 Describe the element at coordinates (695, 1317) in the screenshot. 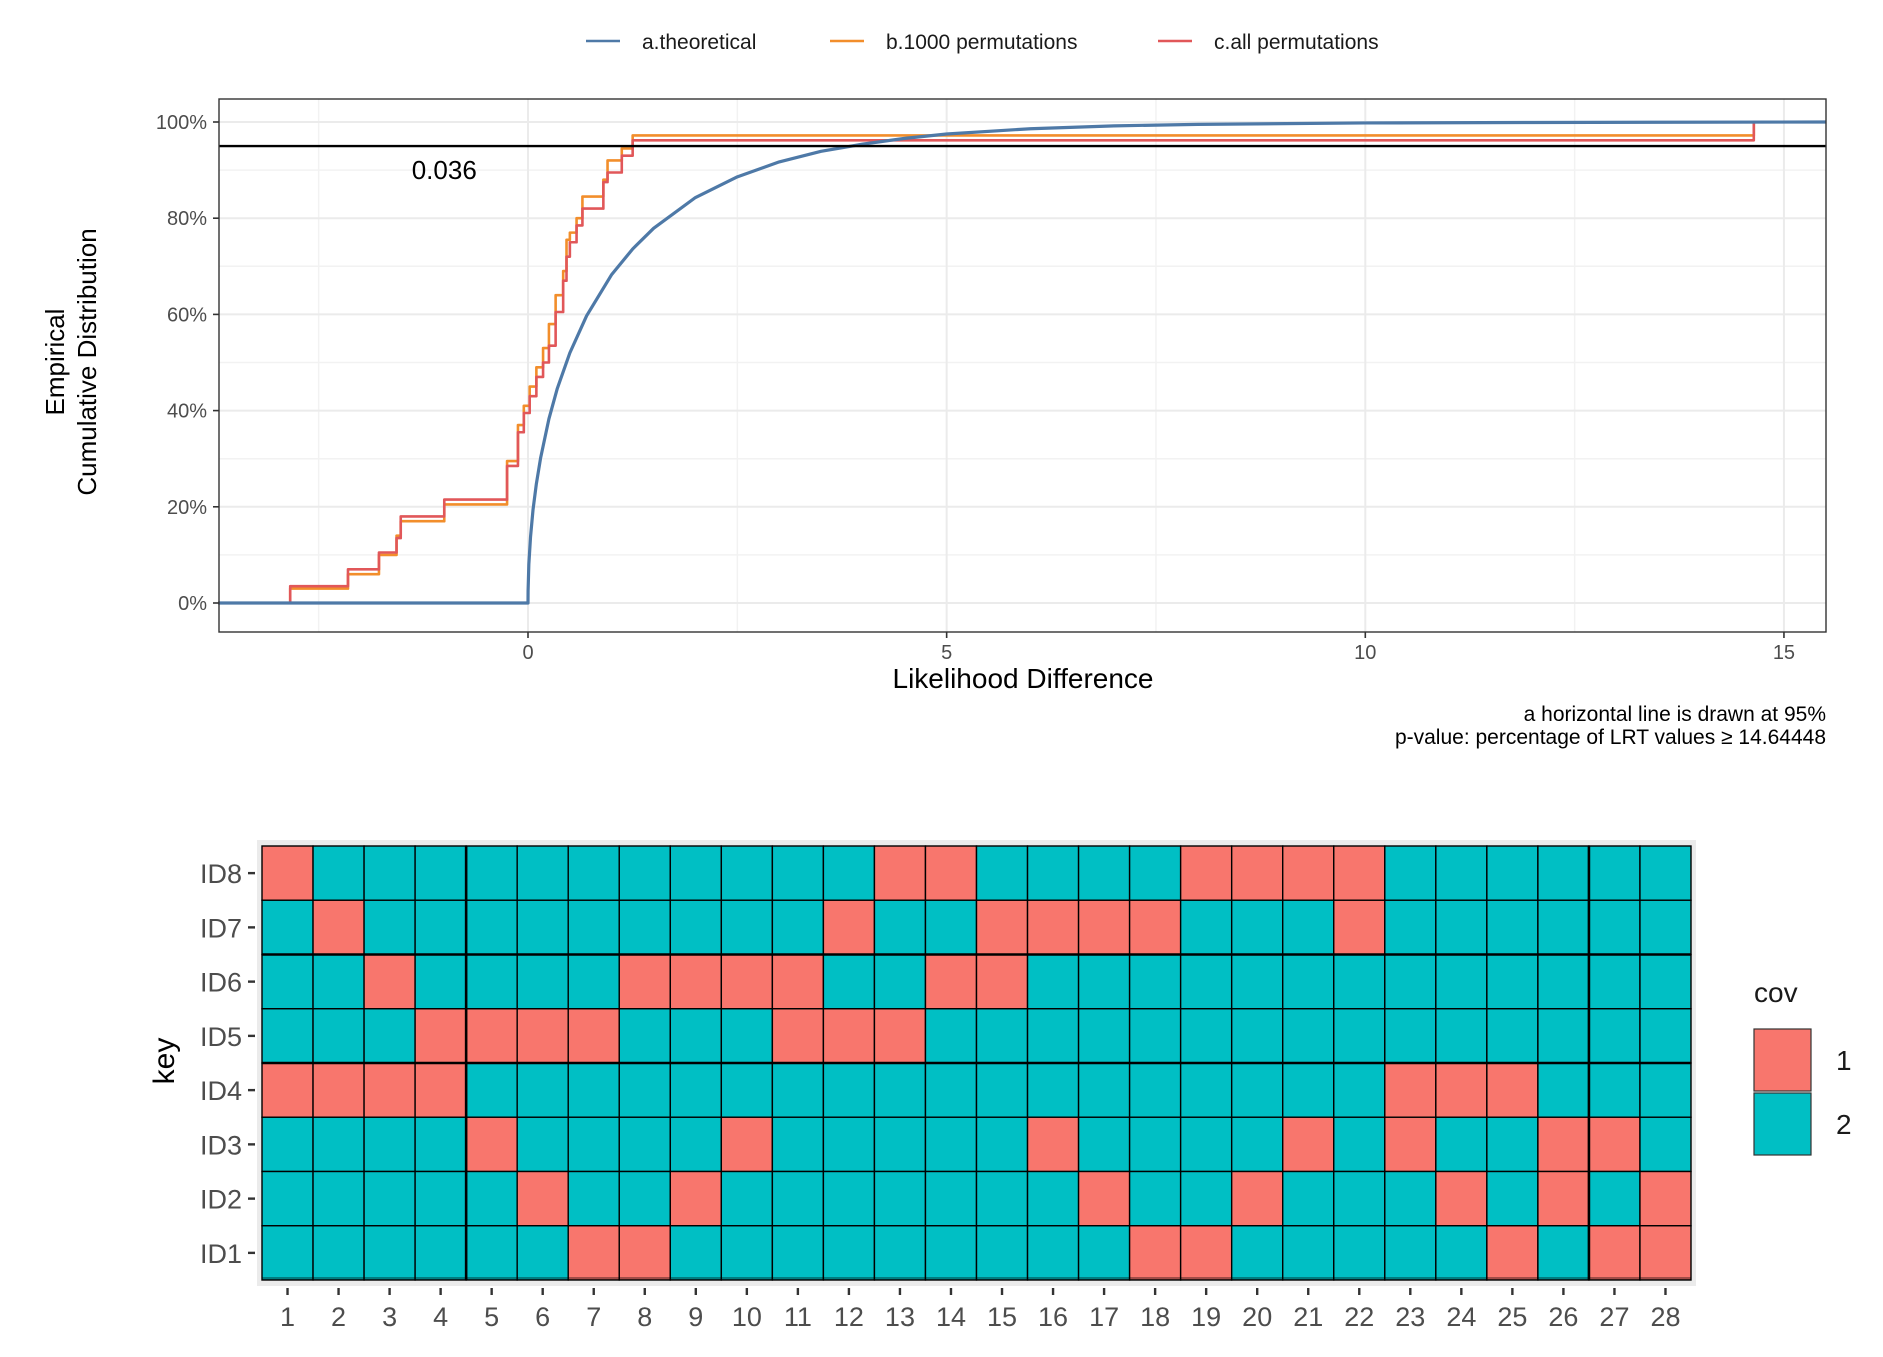

I see `x-tick-label: 9` at that location.